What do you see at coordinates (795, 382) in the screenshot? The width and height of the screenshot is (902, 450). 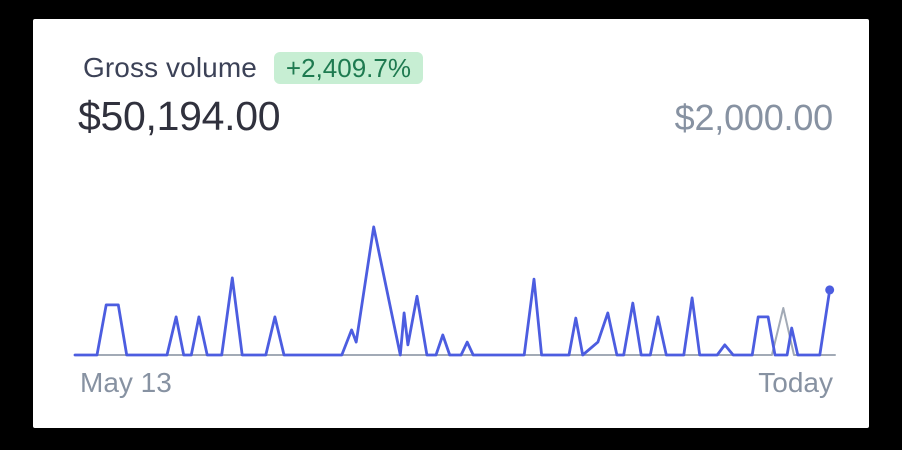 I see `axis-end-label: Today` at bounding box center [795, 382].